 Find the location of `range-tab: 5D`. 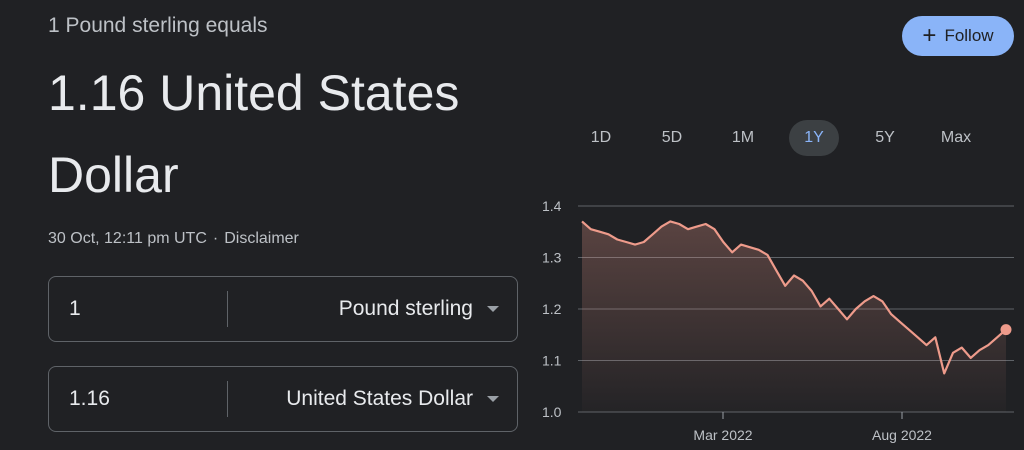

range-tab: 5D is located at coordinates (672, 137).